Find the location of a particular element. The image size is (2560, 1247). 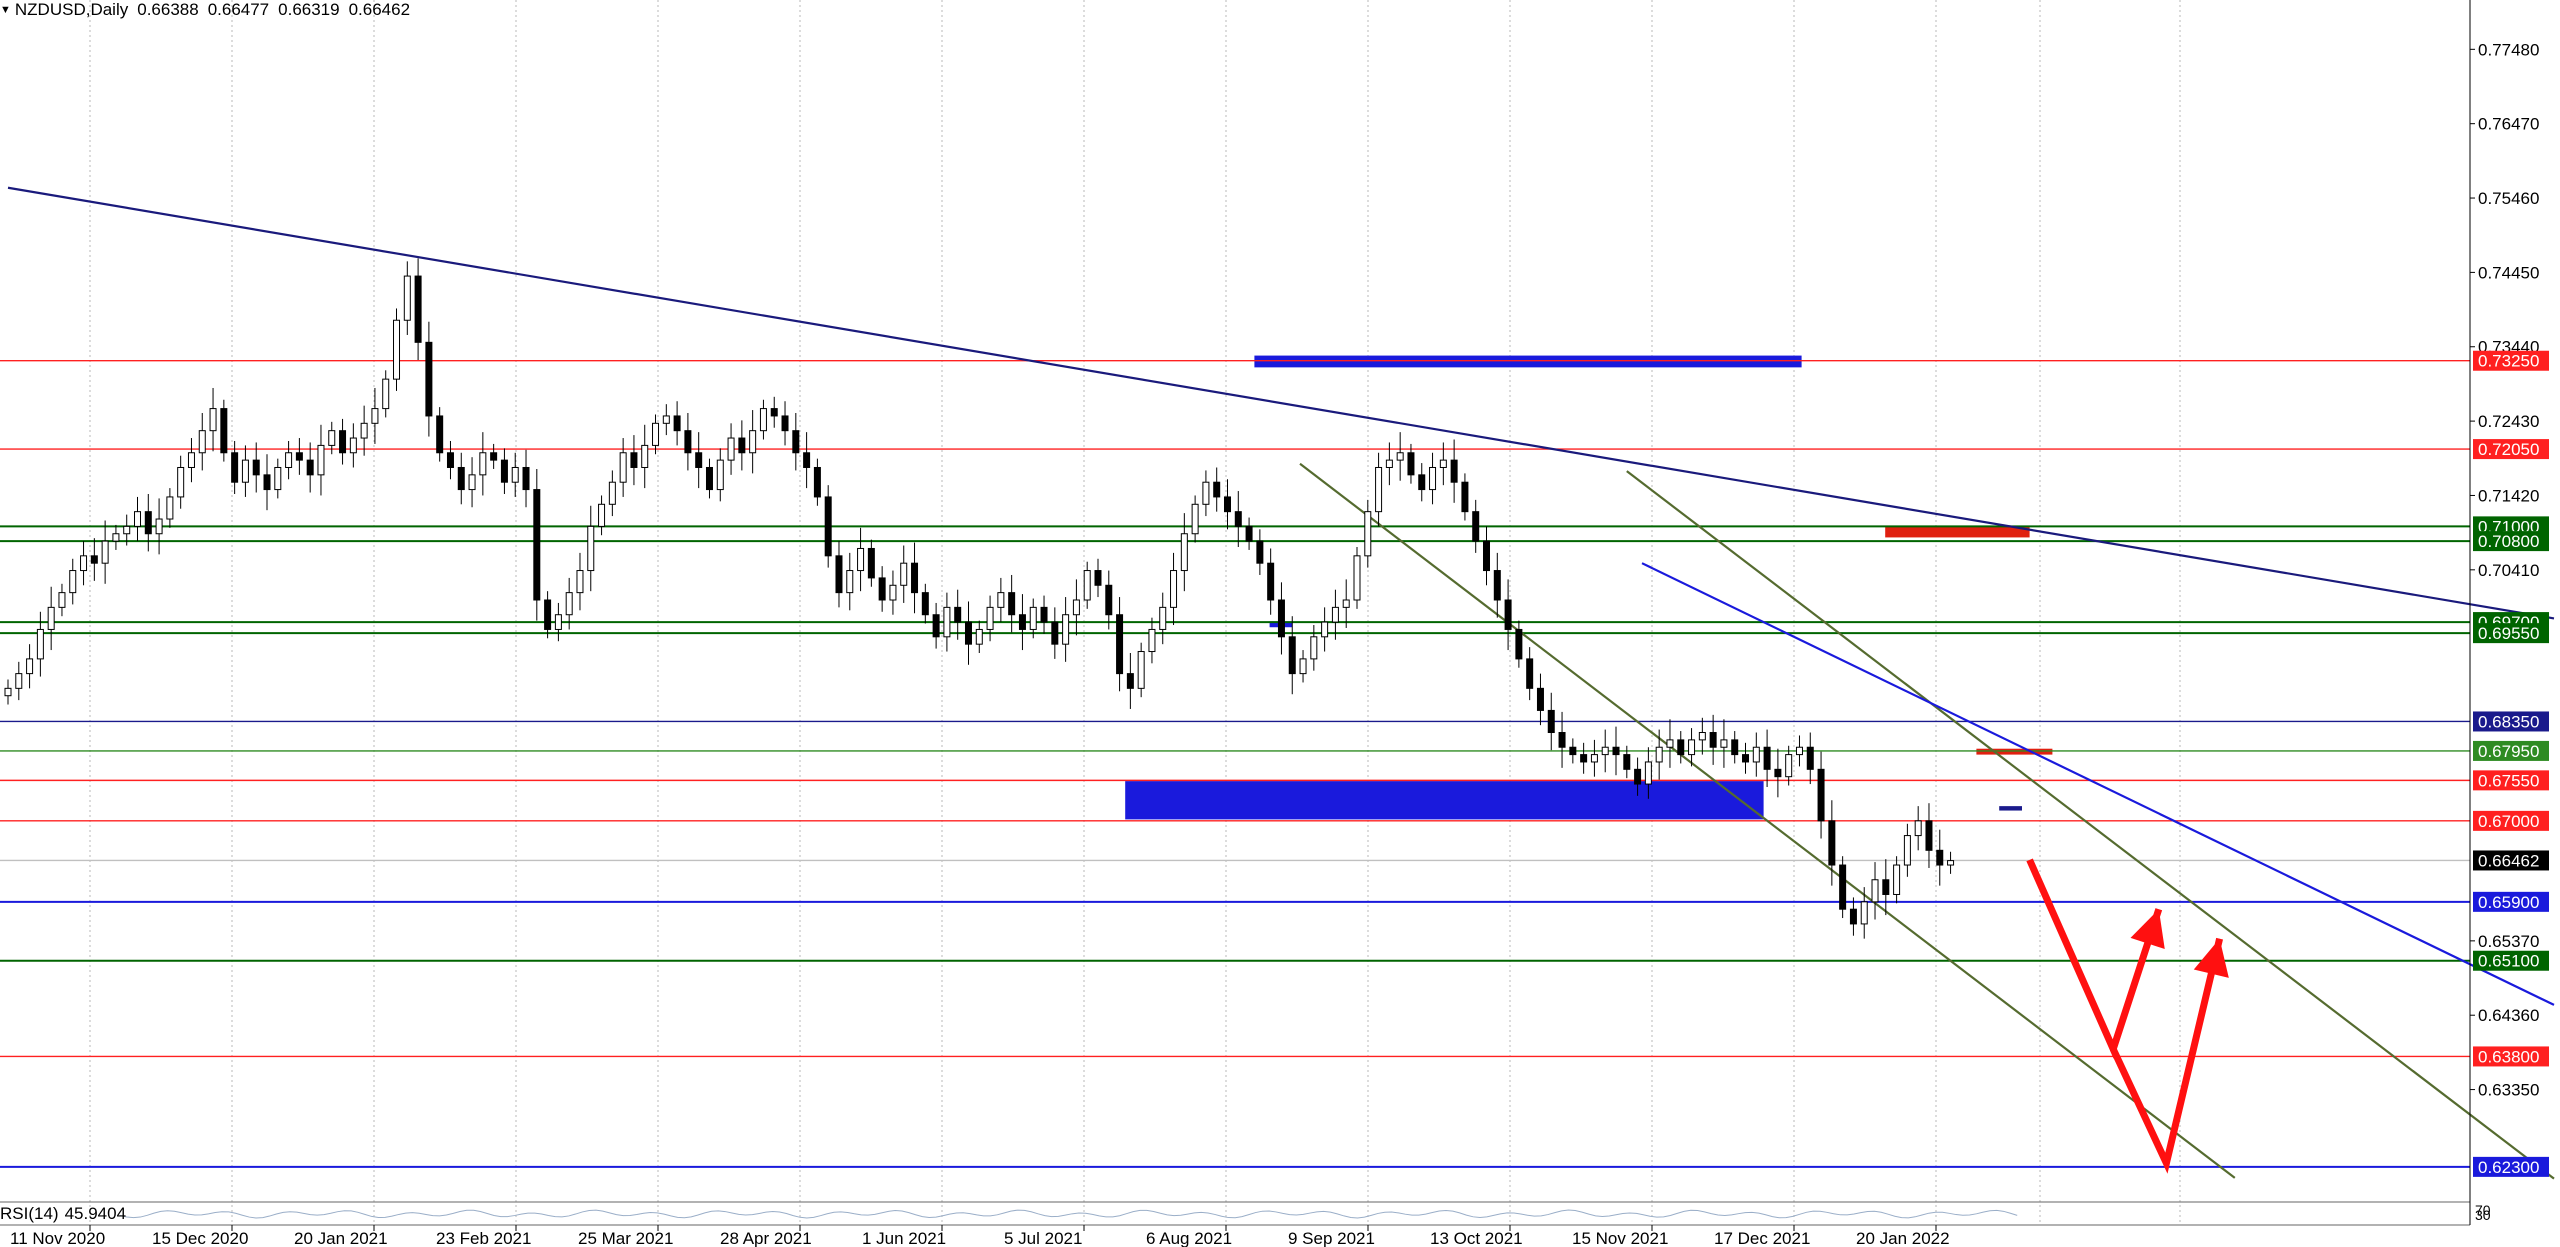

price-tick-label: 0.72430 is located at coordinates (2508, 421).